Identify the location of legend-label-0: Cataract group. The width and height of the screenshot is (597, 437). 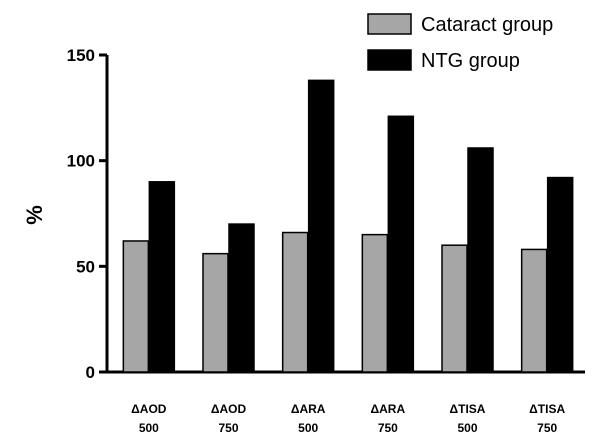
(487, 25).